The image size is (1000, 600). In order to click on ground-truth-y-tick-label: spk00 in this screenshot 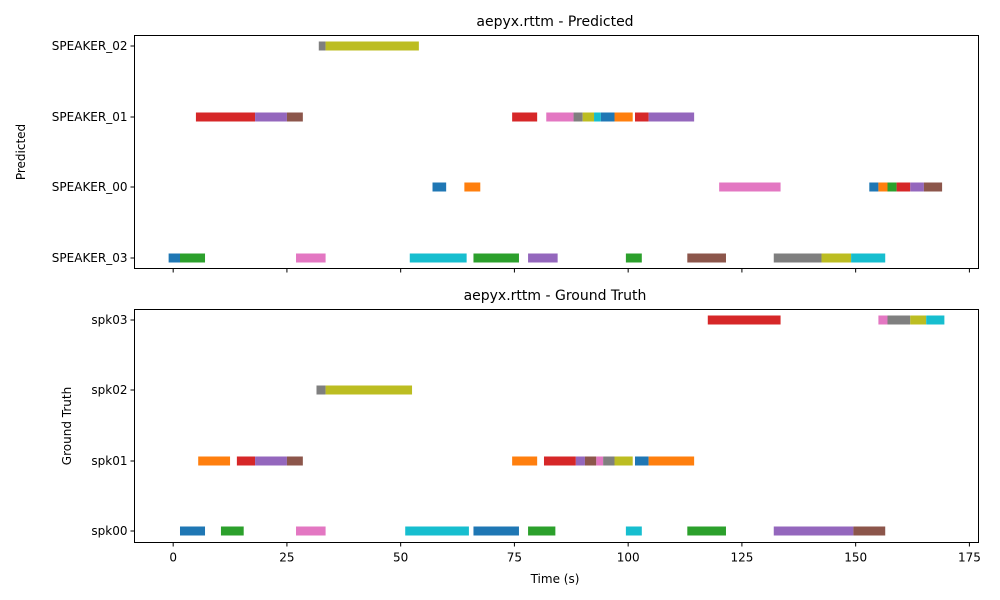, I will do `click(109, 531)`.